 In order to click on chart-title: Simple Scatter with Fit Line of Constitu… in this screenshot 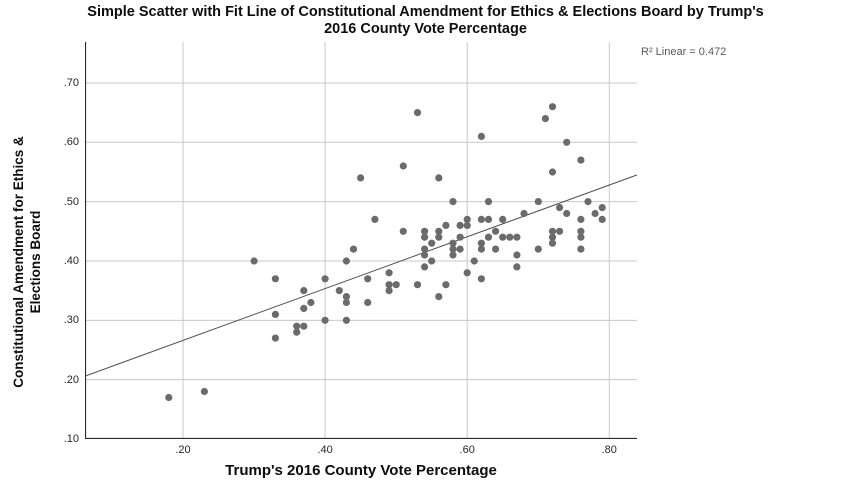, I will do `click(425, 20)`.